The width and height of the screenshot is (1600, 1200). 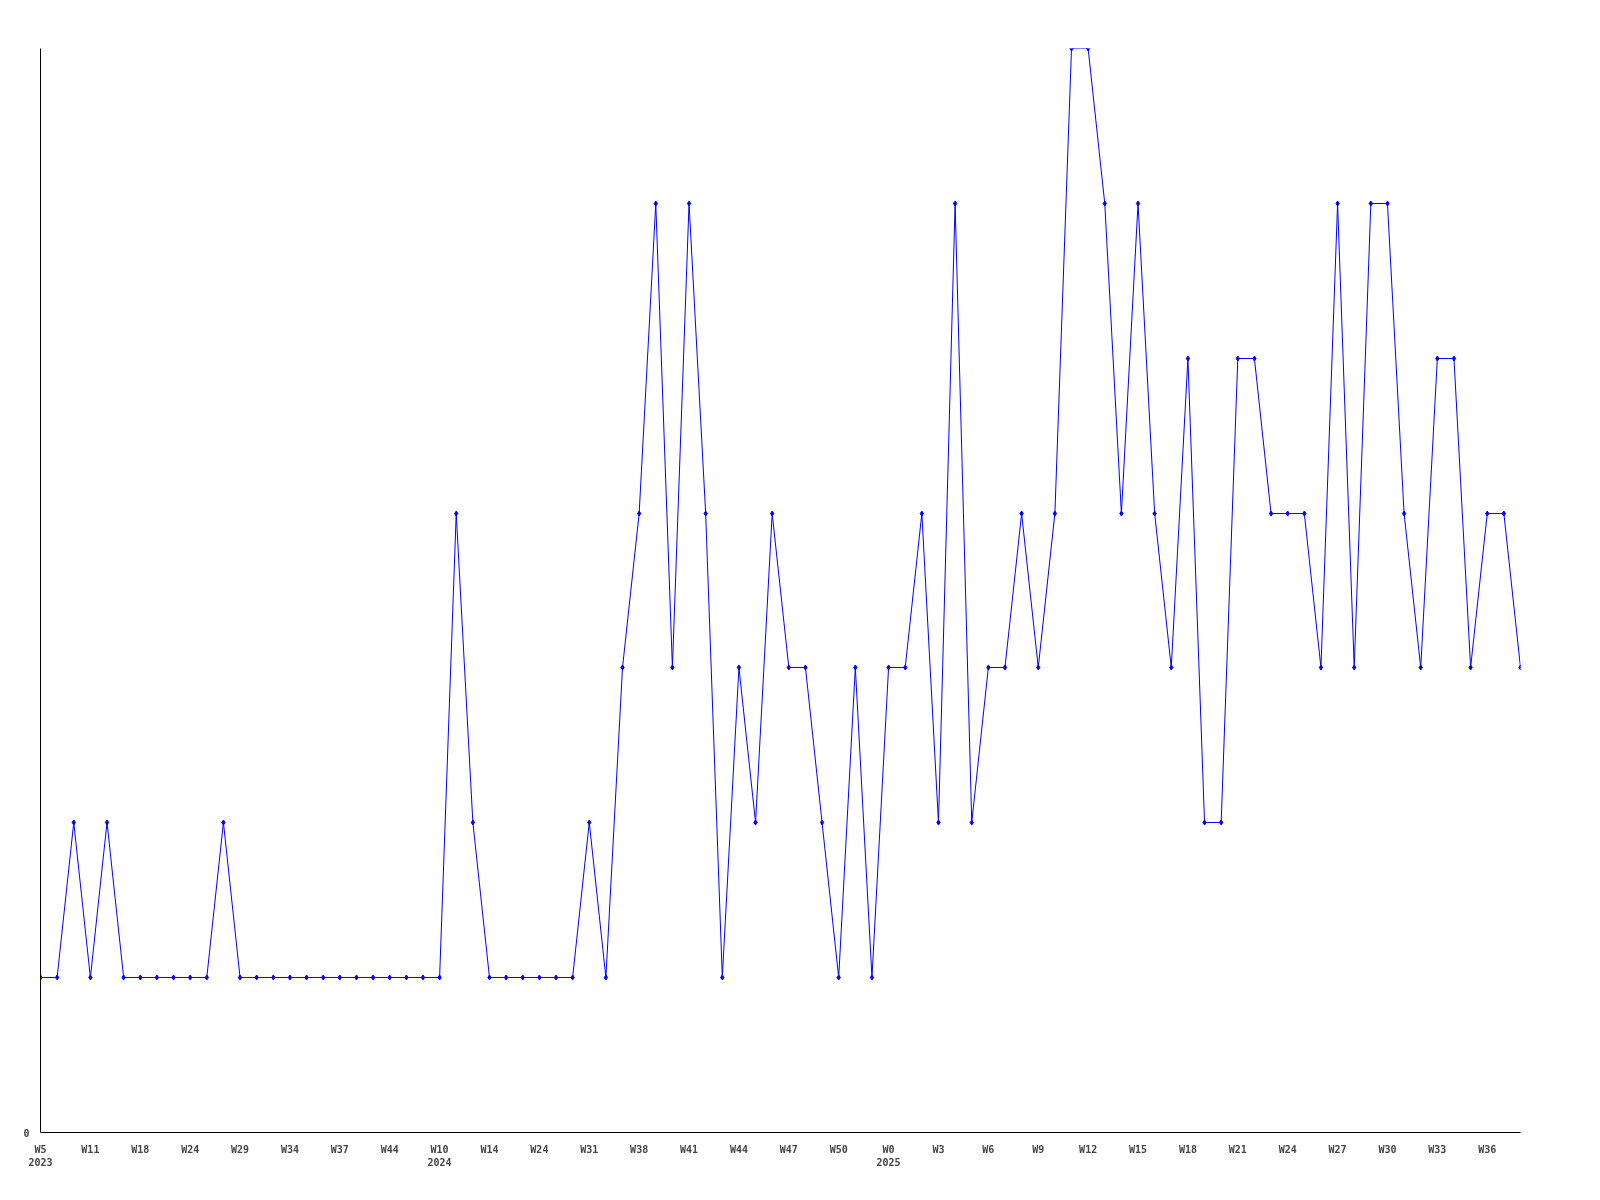 What do you see at coordinates (1138, 1149) in the screenshot?
I see `x-tick-label: W15` at bounding box center [1138, 1149].